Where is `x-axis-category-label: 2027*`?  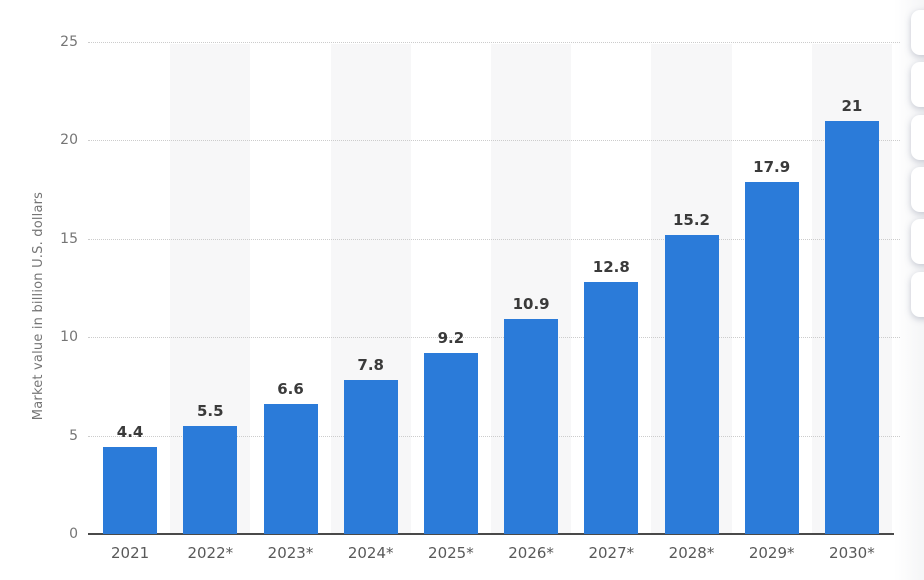
x-axis-category-label: 2027* is located at coordinates (611, 553).